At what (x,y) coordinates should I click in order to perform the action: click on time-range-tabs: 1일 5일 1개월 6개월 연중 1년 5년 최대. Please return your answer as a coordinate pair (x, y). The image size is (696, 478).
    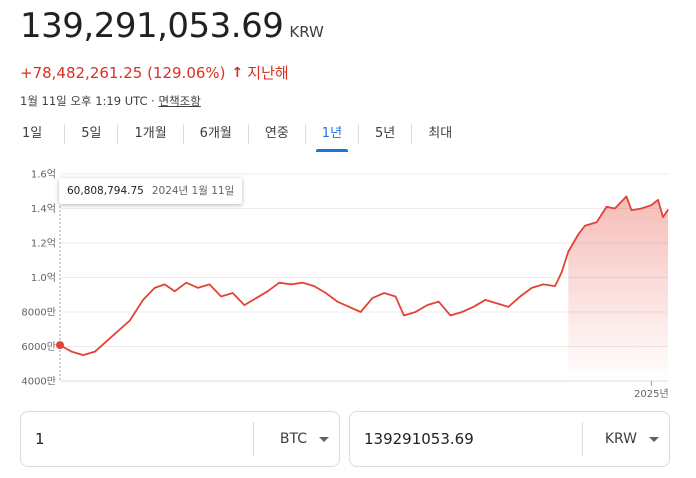
    Looking at the image, I should click on (348, 136).